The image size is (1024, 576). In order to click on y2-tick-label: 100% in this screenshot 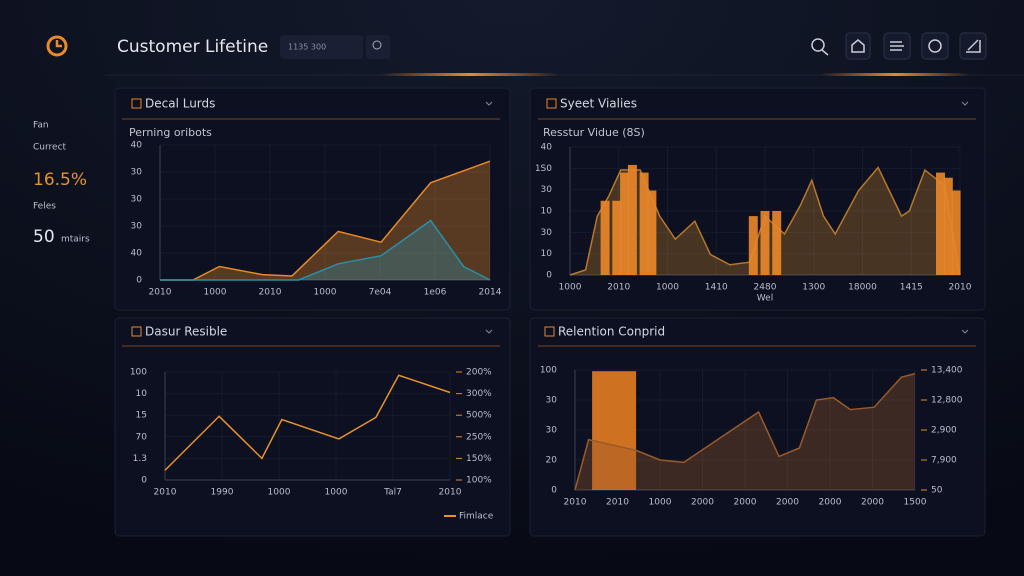, I will do `click(479, 481)`.